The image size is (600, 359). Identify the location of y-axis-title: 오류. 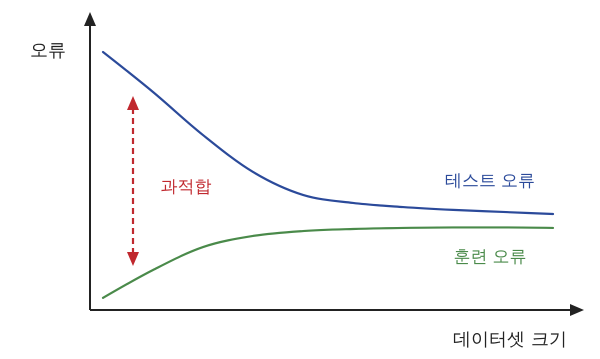
(48, 50).